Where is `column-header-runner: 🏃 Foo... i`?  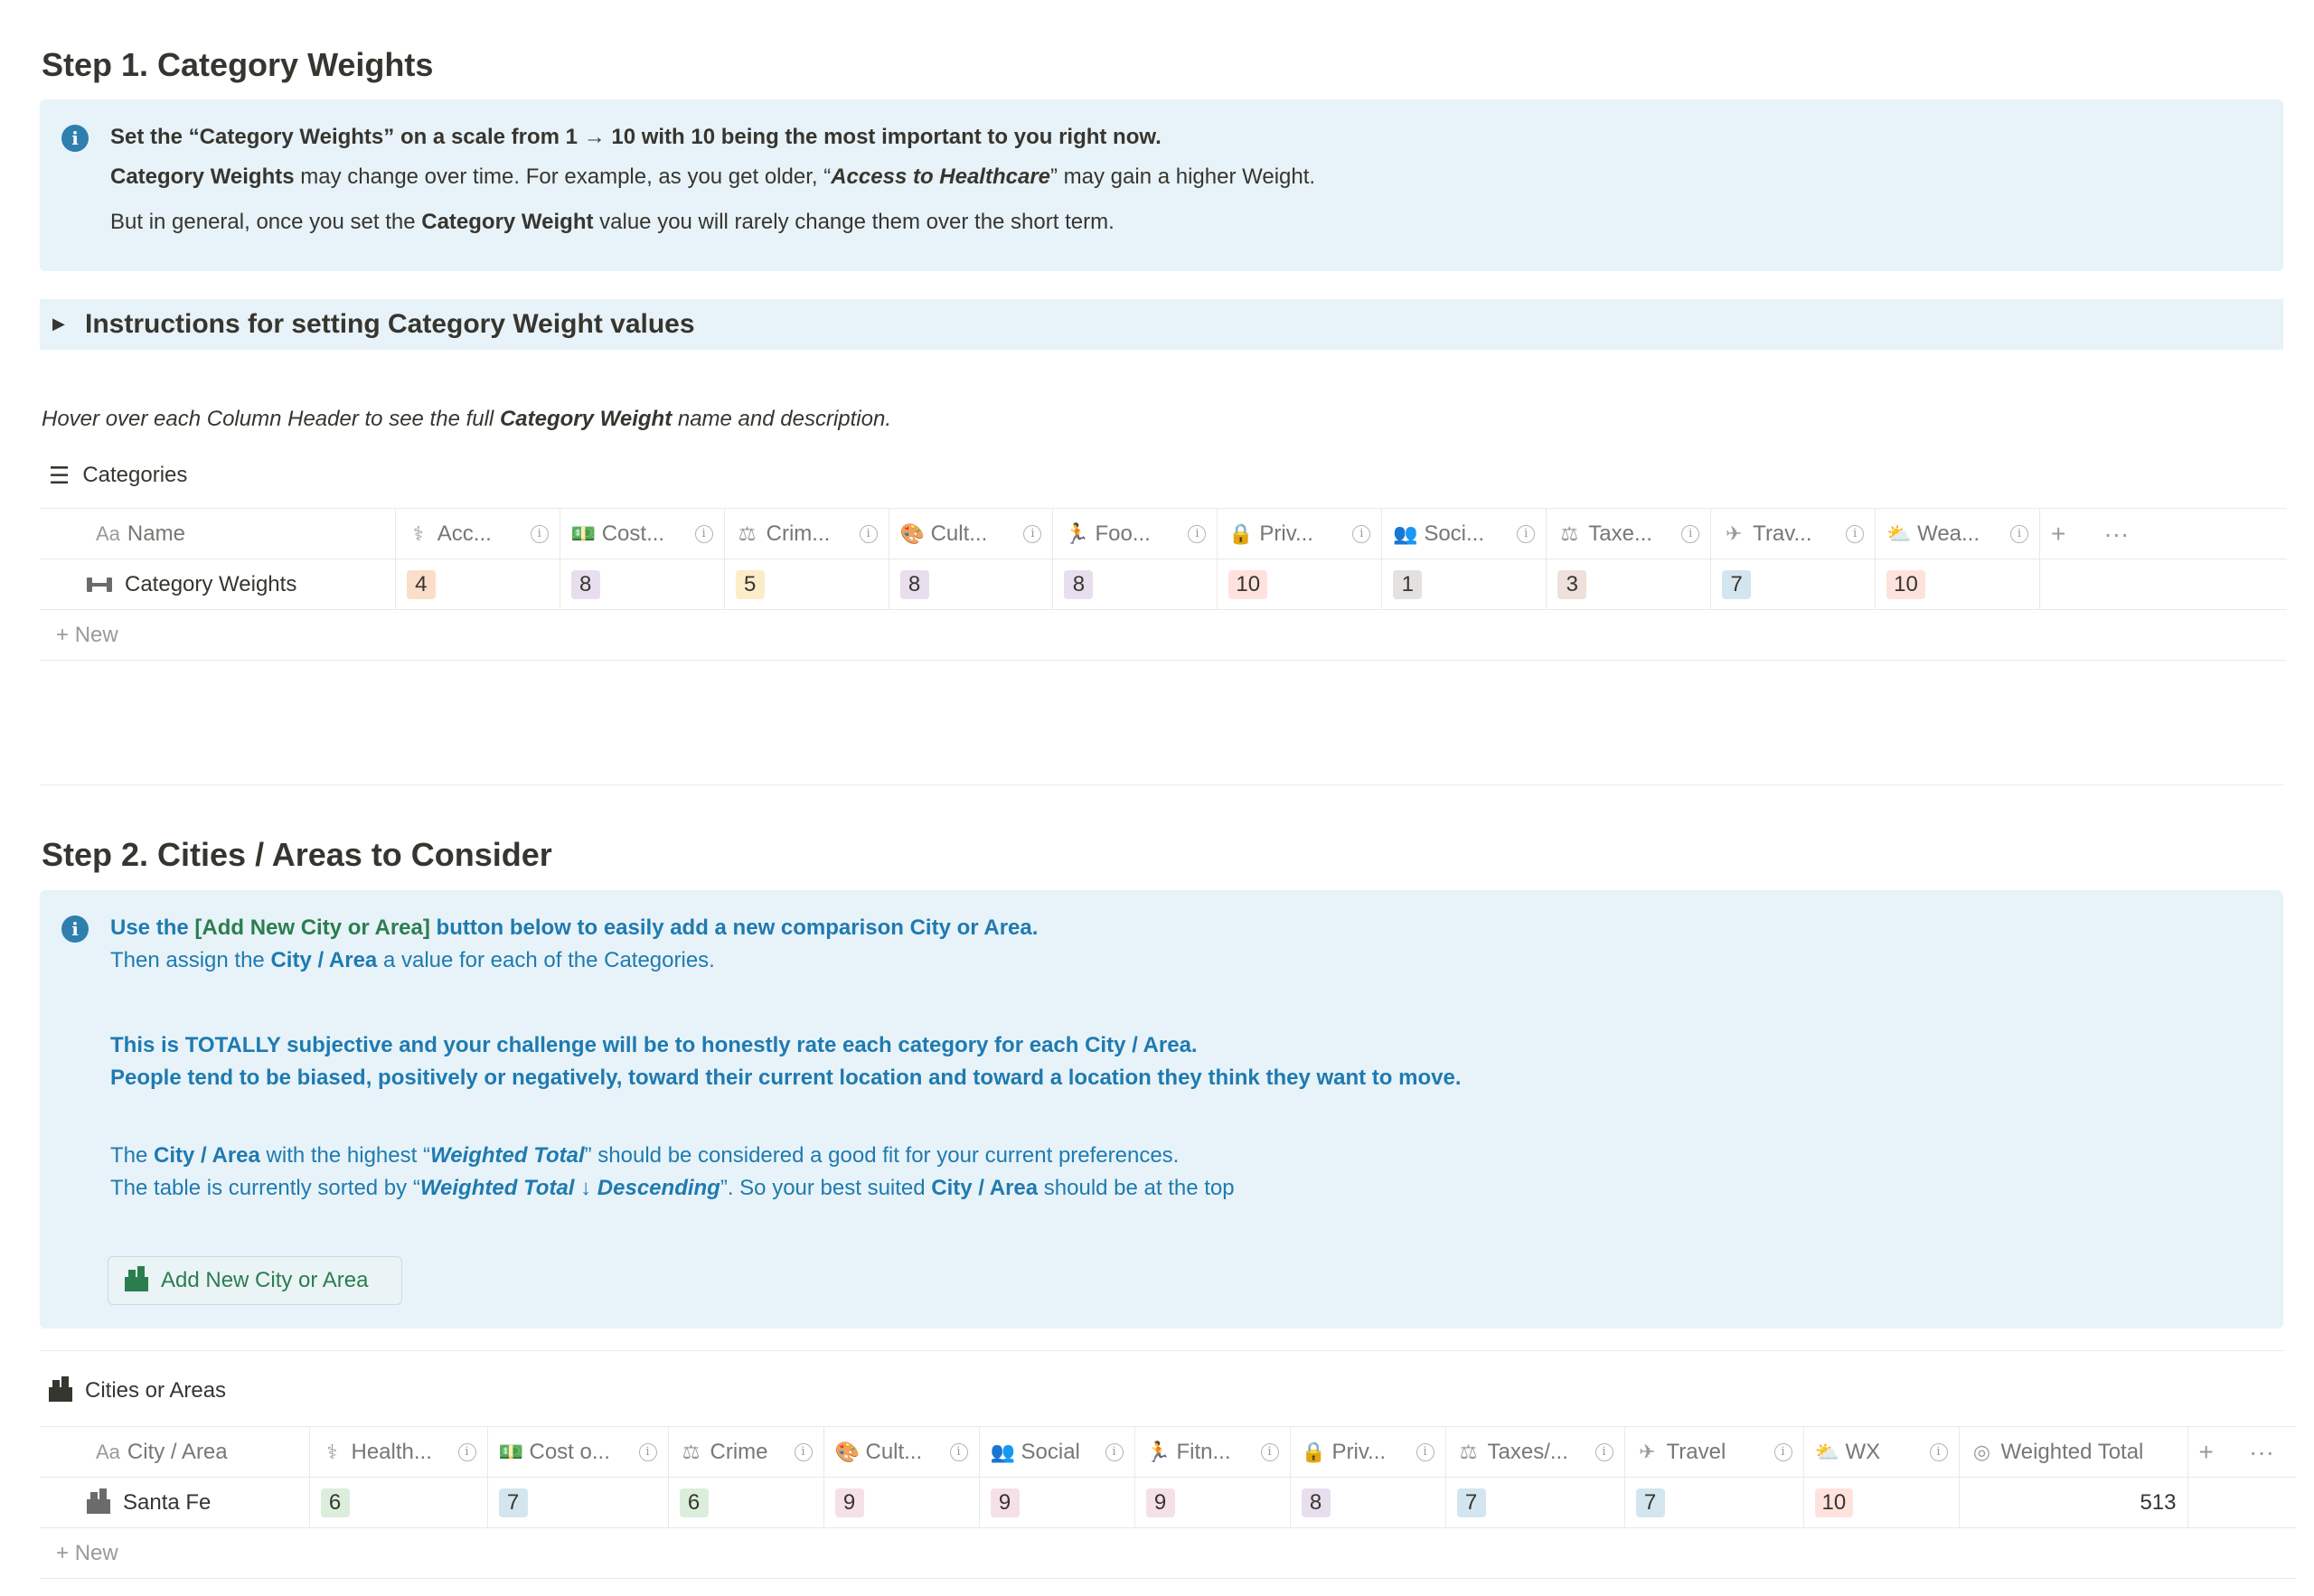
column-header-runner: 🏃 Foo... i is located at coordinates (1135, 533).